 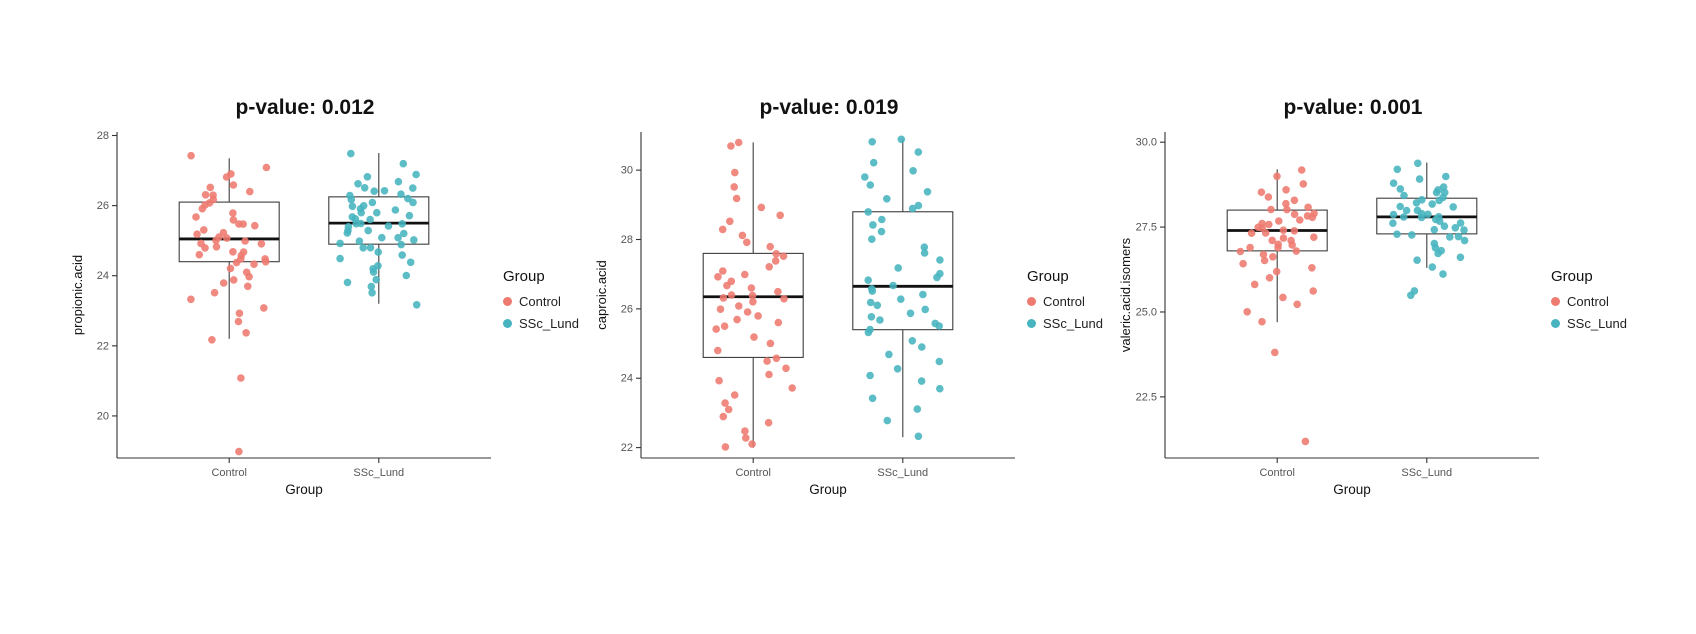 What do you see at coordinates (1125, 294) in the screenshot?
I see `svg-text: valeric.acid.isomers` at bounding box center [1125, 294].